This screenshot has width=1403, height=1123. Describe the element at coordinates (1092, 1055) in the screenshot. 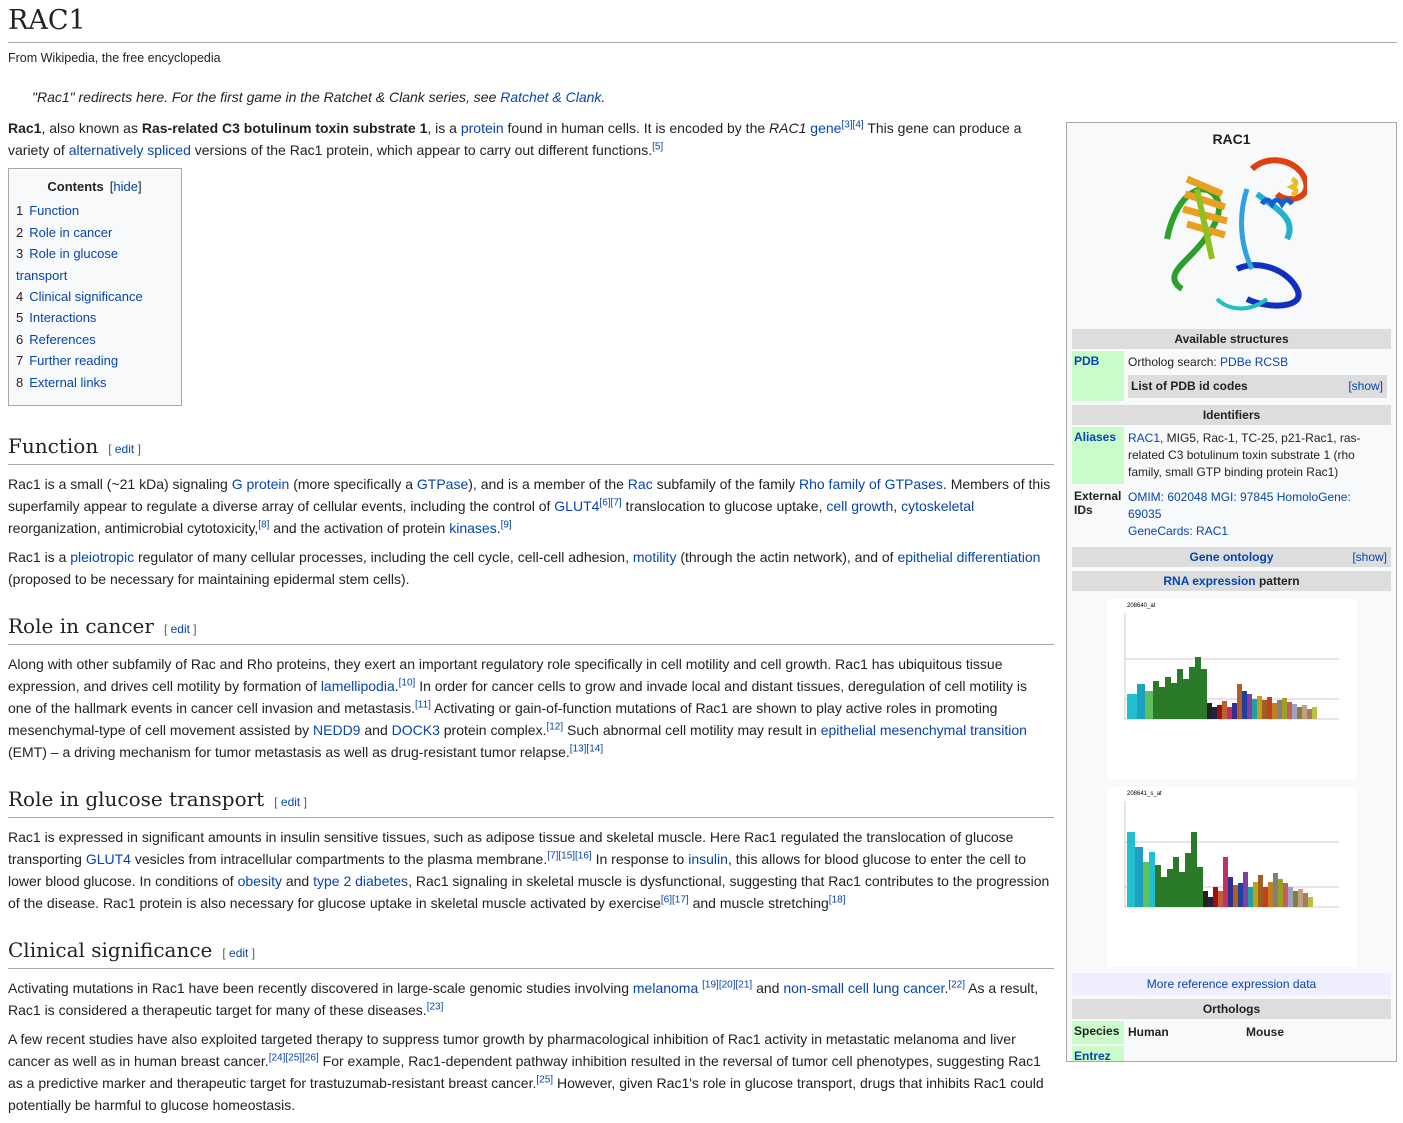

I see `entrez-link: Entrez` at that location.